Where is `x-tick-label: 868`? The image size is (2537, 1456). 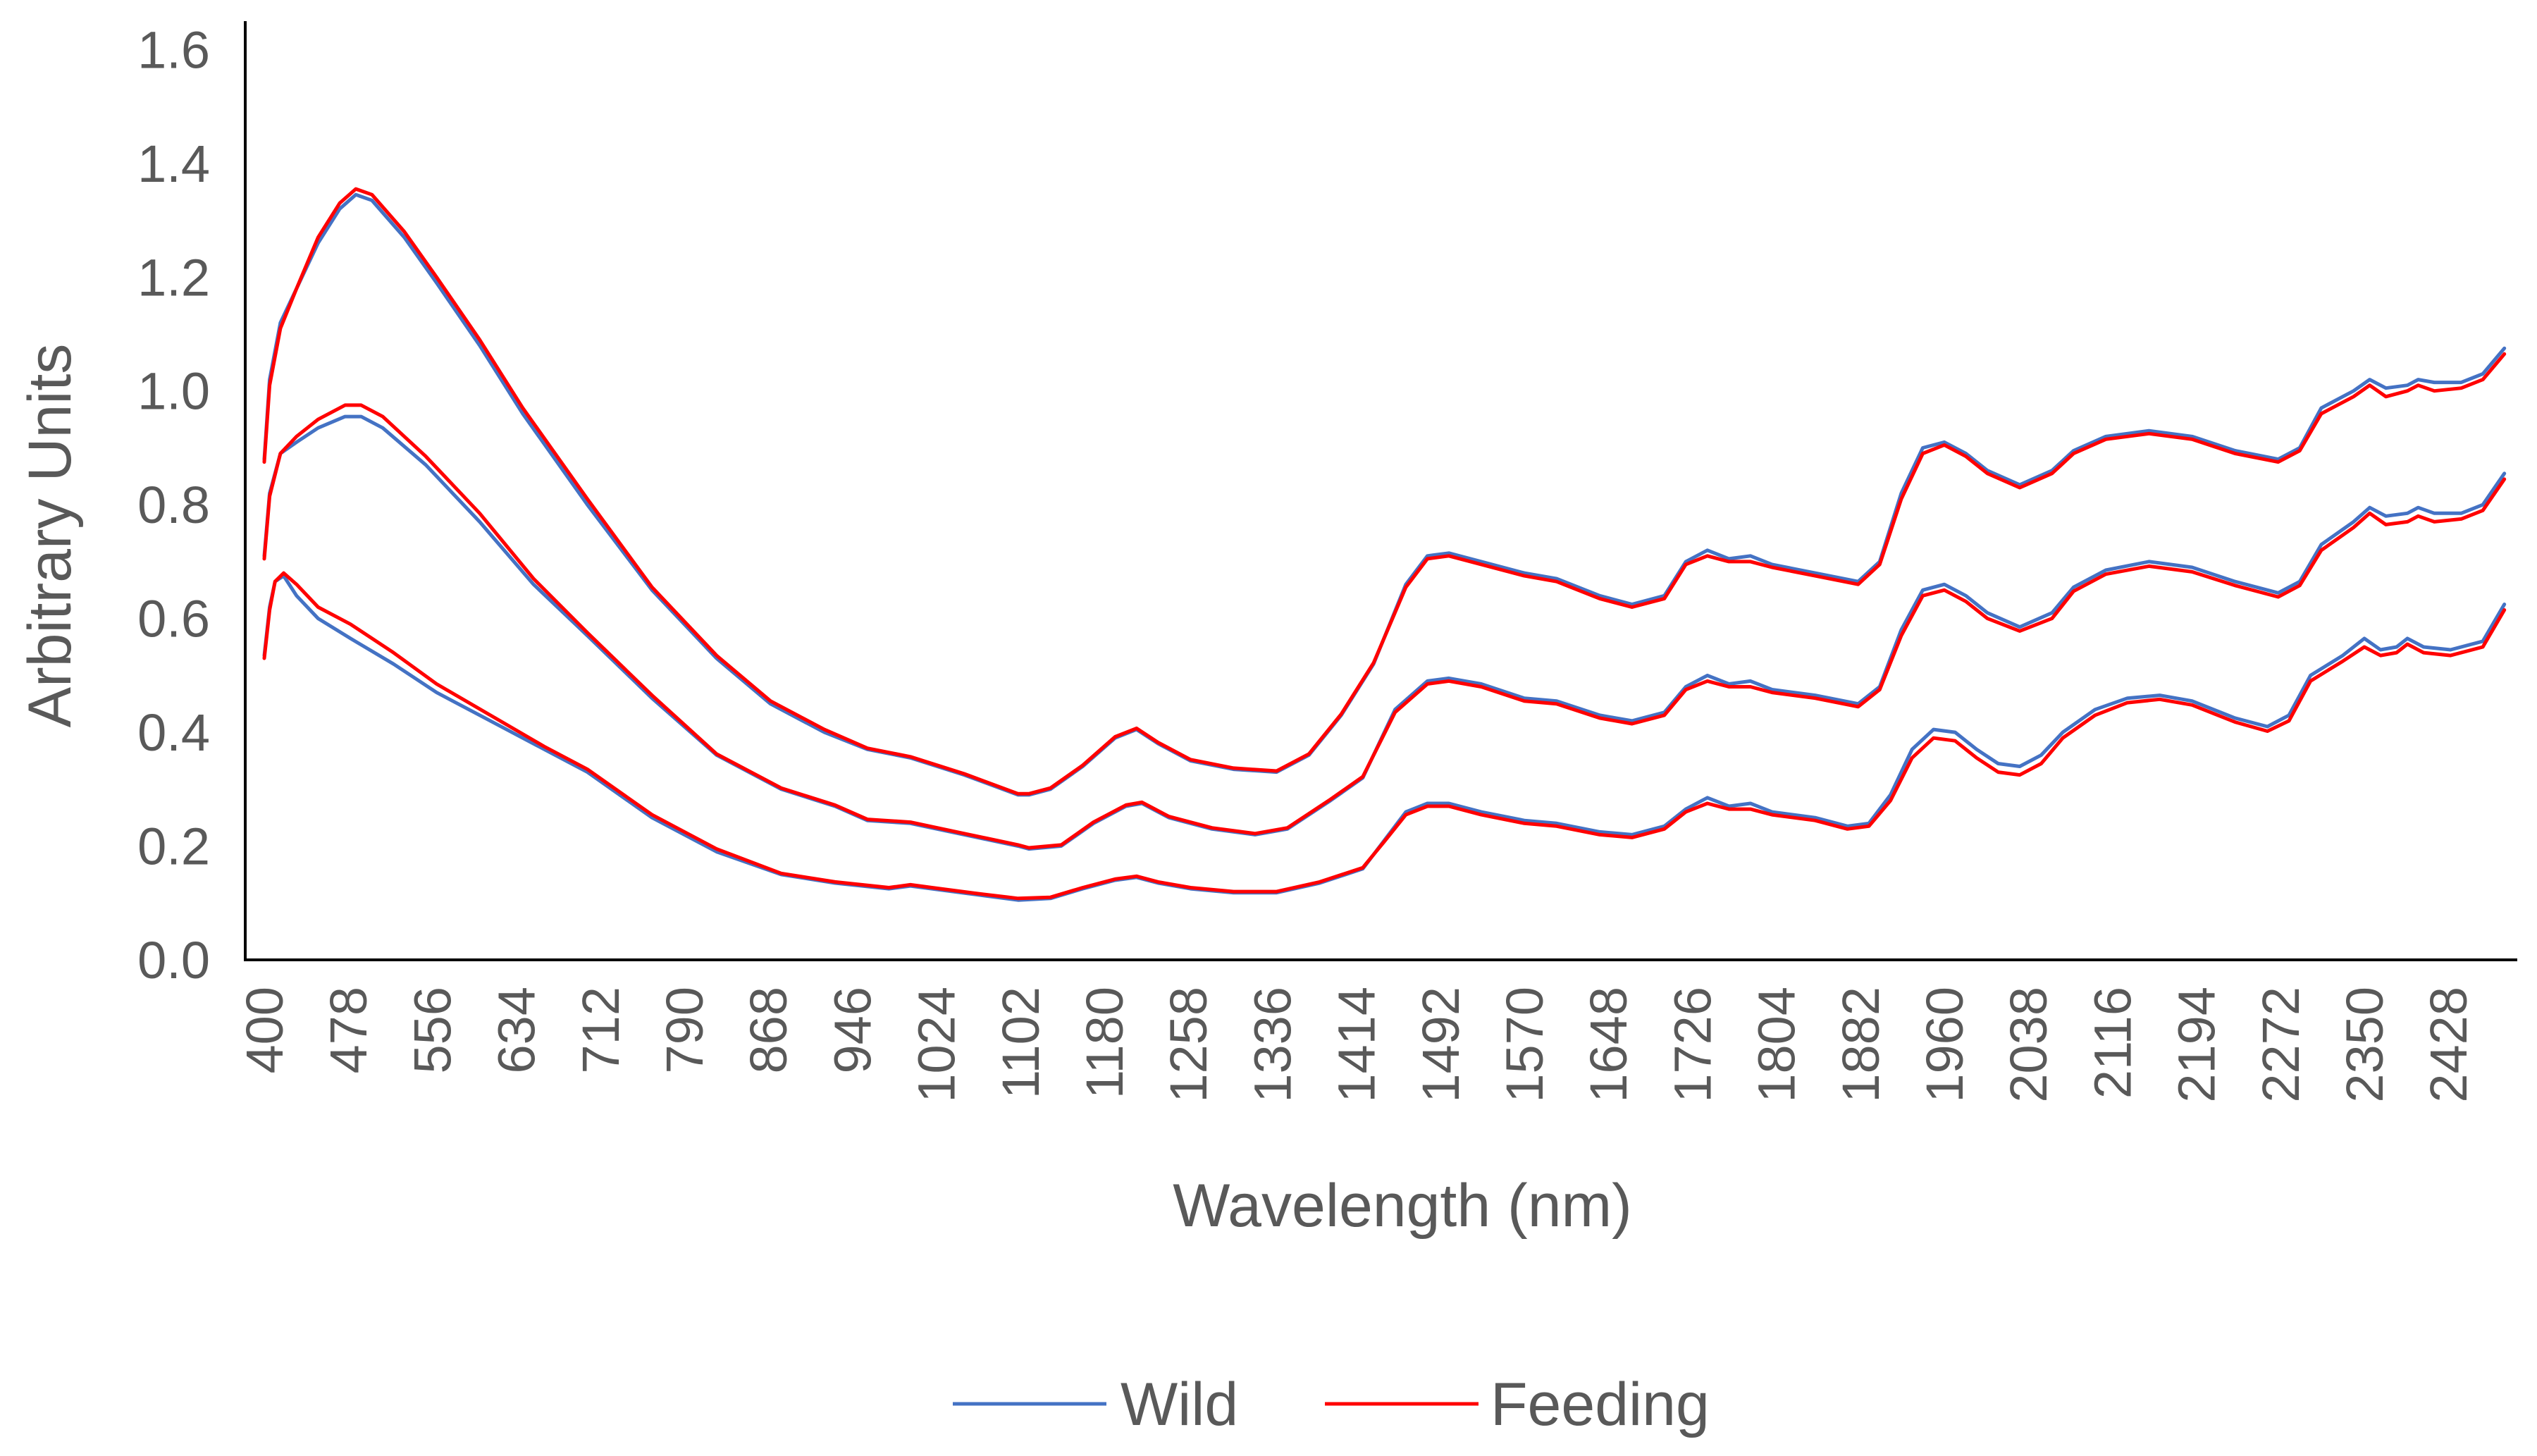 x-tick-label: 868 is located at coordinates (768, 1030).